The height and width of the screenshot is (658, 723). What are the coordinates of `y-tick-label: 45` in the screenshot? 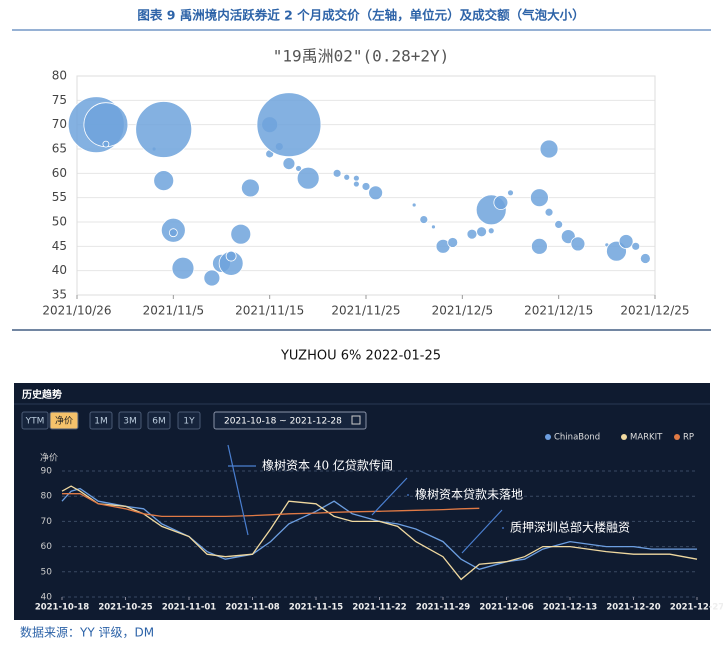 It's located at (59, 246).